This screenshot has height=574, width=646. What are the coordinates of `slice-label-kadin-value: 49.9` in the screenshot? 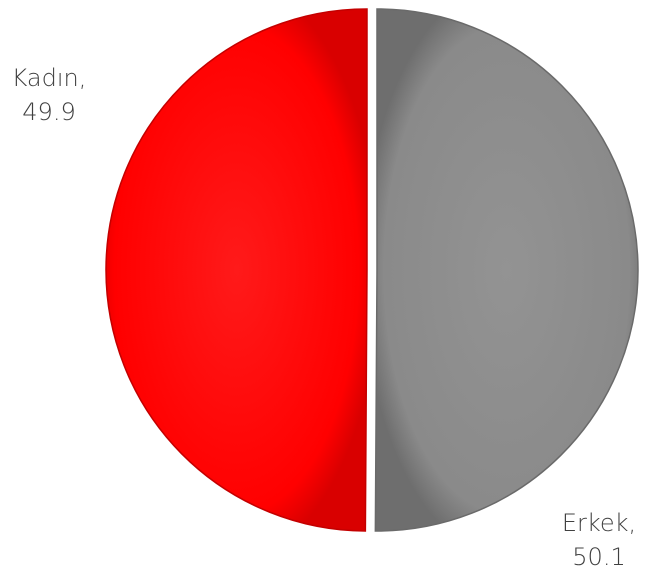 It's located at (49, 112).